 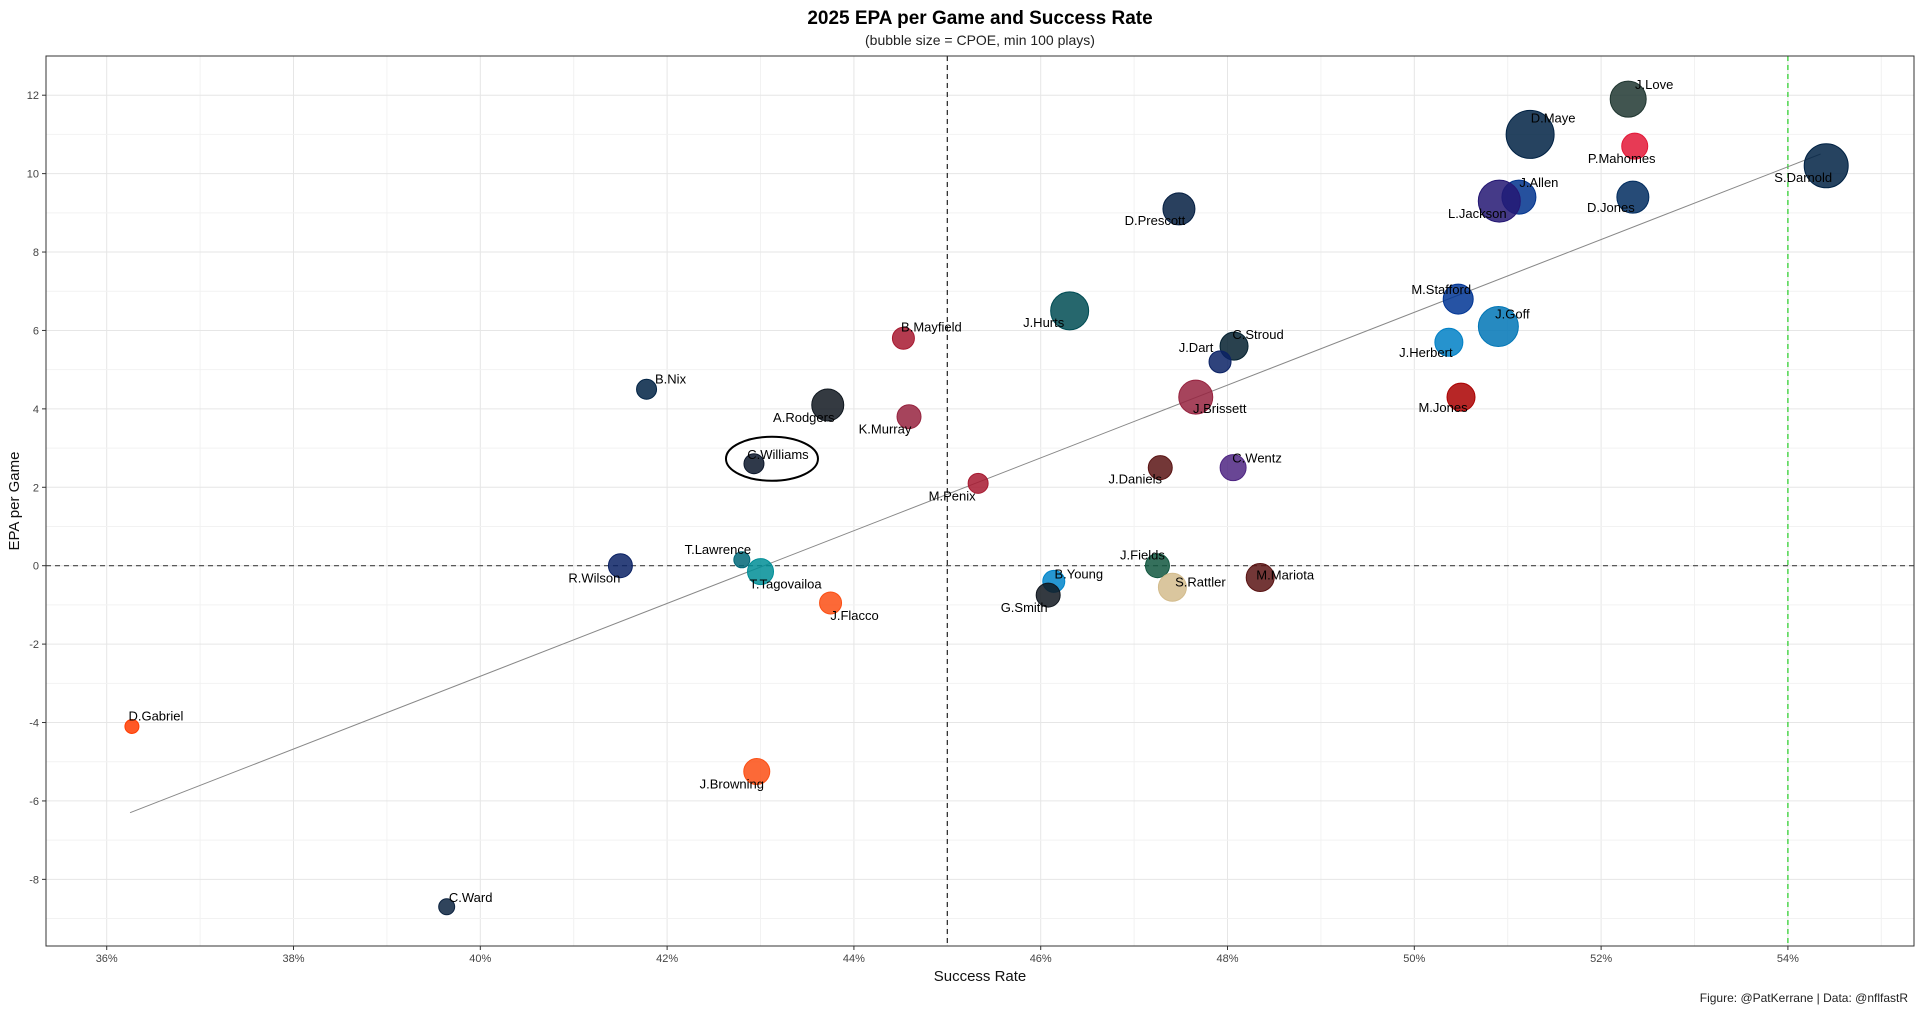 What do you see at coordinates (831, 603) in the screenshot?
I see `point-j-flacco` at bounding box center [831, 603].